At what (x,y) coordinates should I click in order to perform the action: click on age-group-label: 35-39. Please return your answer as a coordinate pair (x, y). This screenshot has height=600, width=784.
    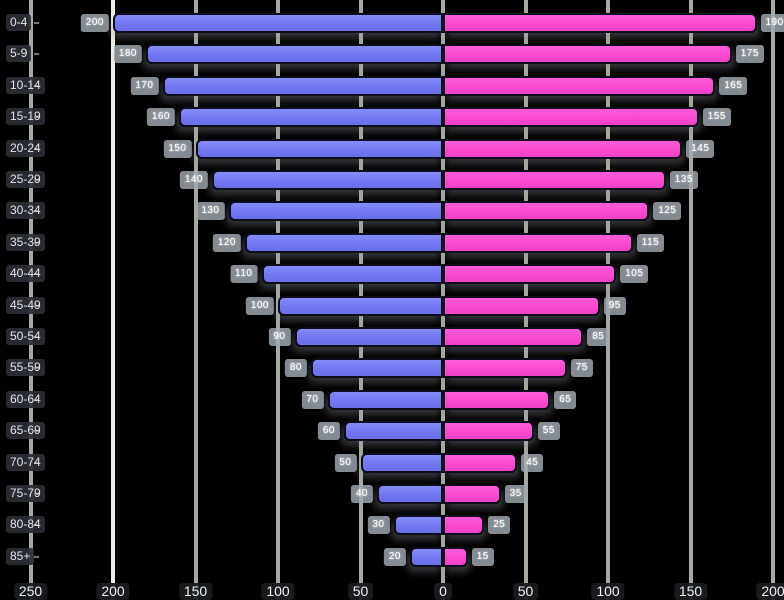
    Looking at the image, I should click on (25, 242).